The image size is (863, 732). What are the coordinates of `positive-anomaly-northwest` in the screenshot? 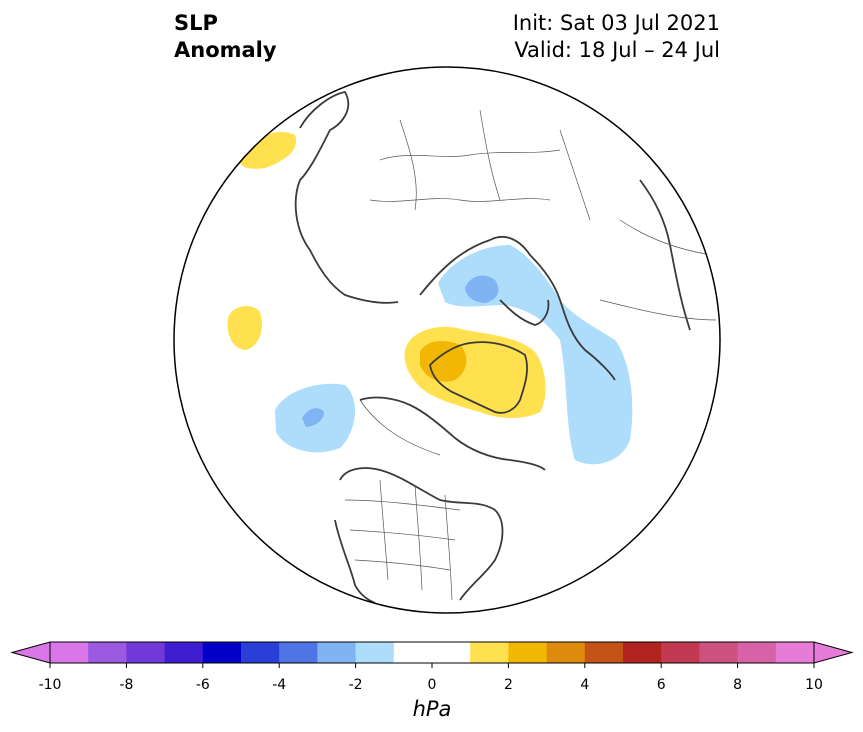 It's located at (268, 150).